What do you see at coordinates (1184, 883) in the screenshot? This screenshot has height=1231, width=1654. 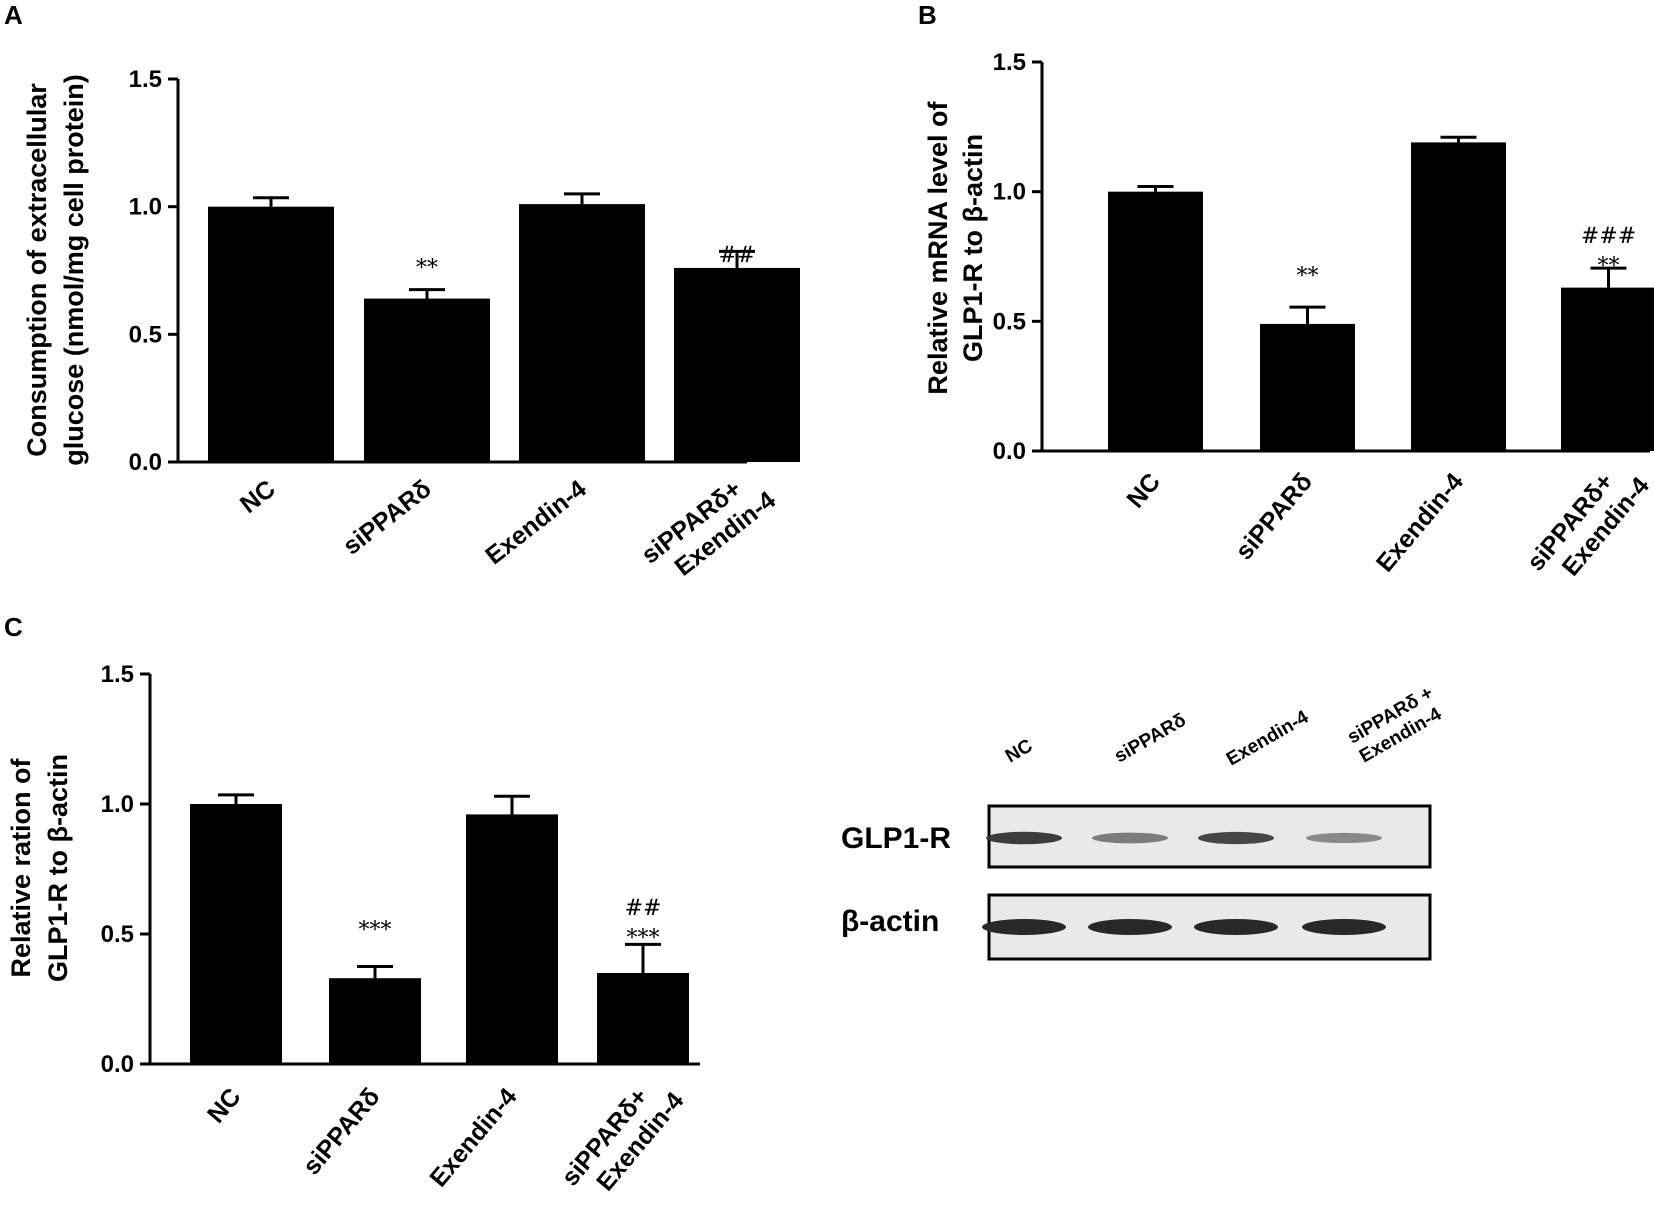 I see `wb-bands` at bounding box center [1184, 883].